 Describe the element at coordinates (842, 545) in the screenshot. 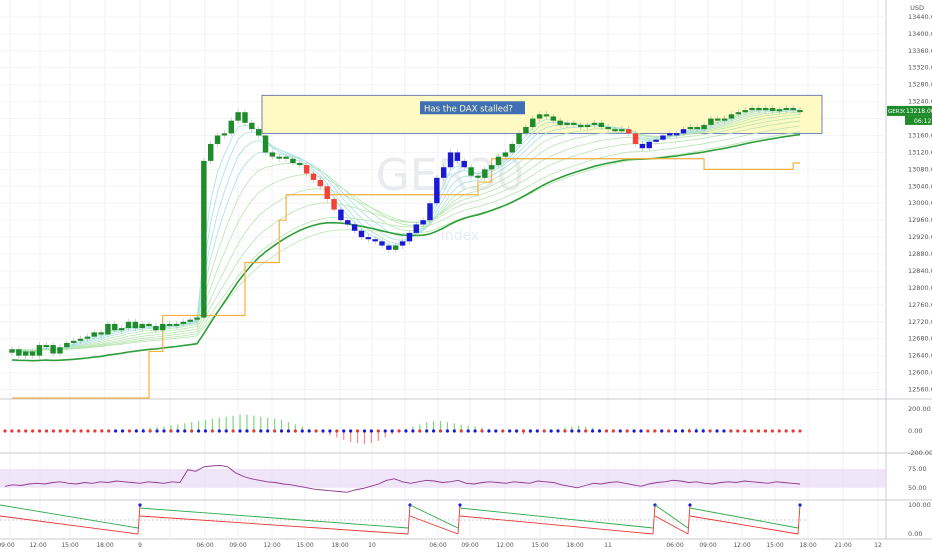

I see `time-tick-22: 21:00` at that location.